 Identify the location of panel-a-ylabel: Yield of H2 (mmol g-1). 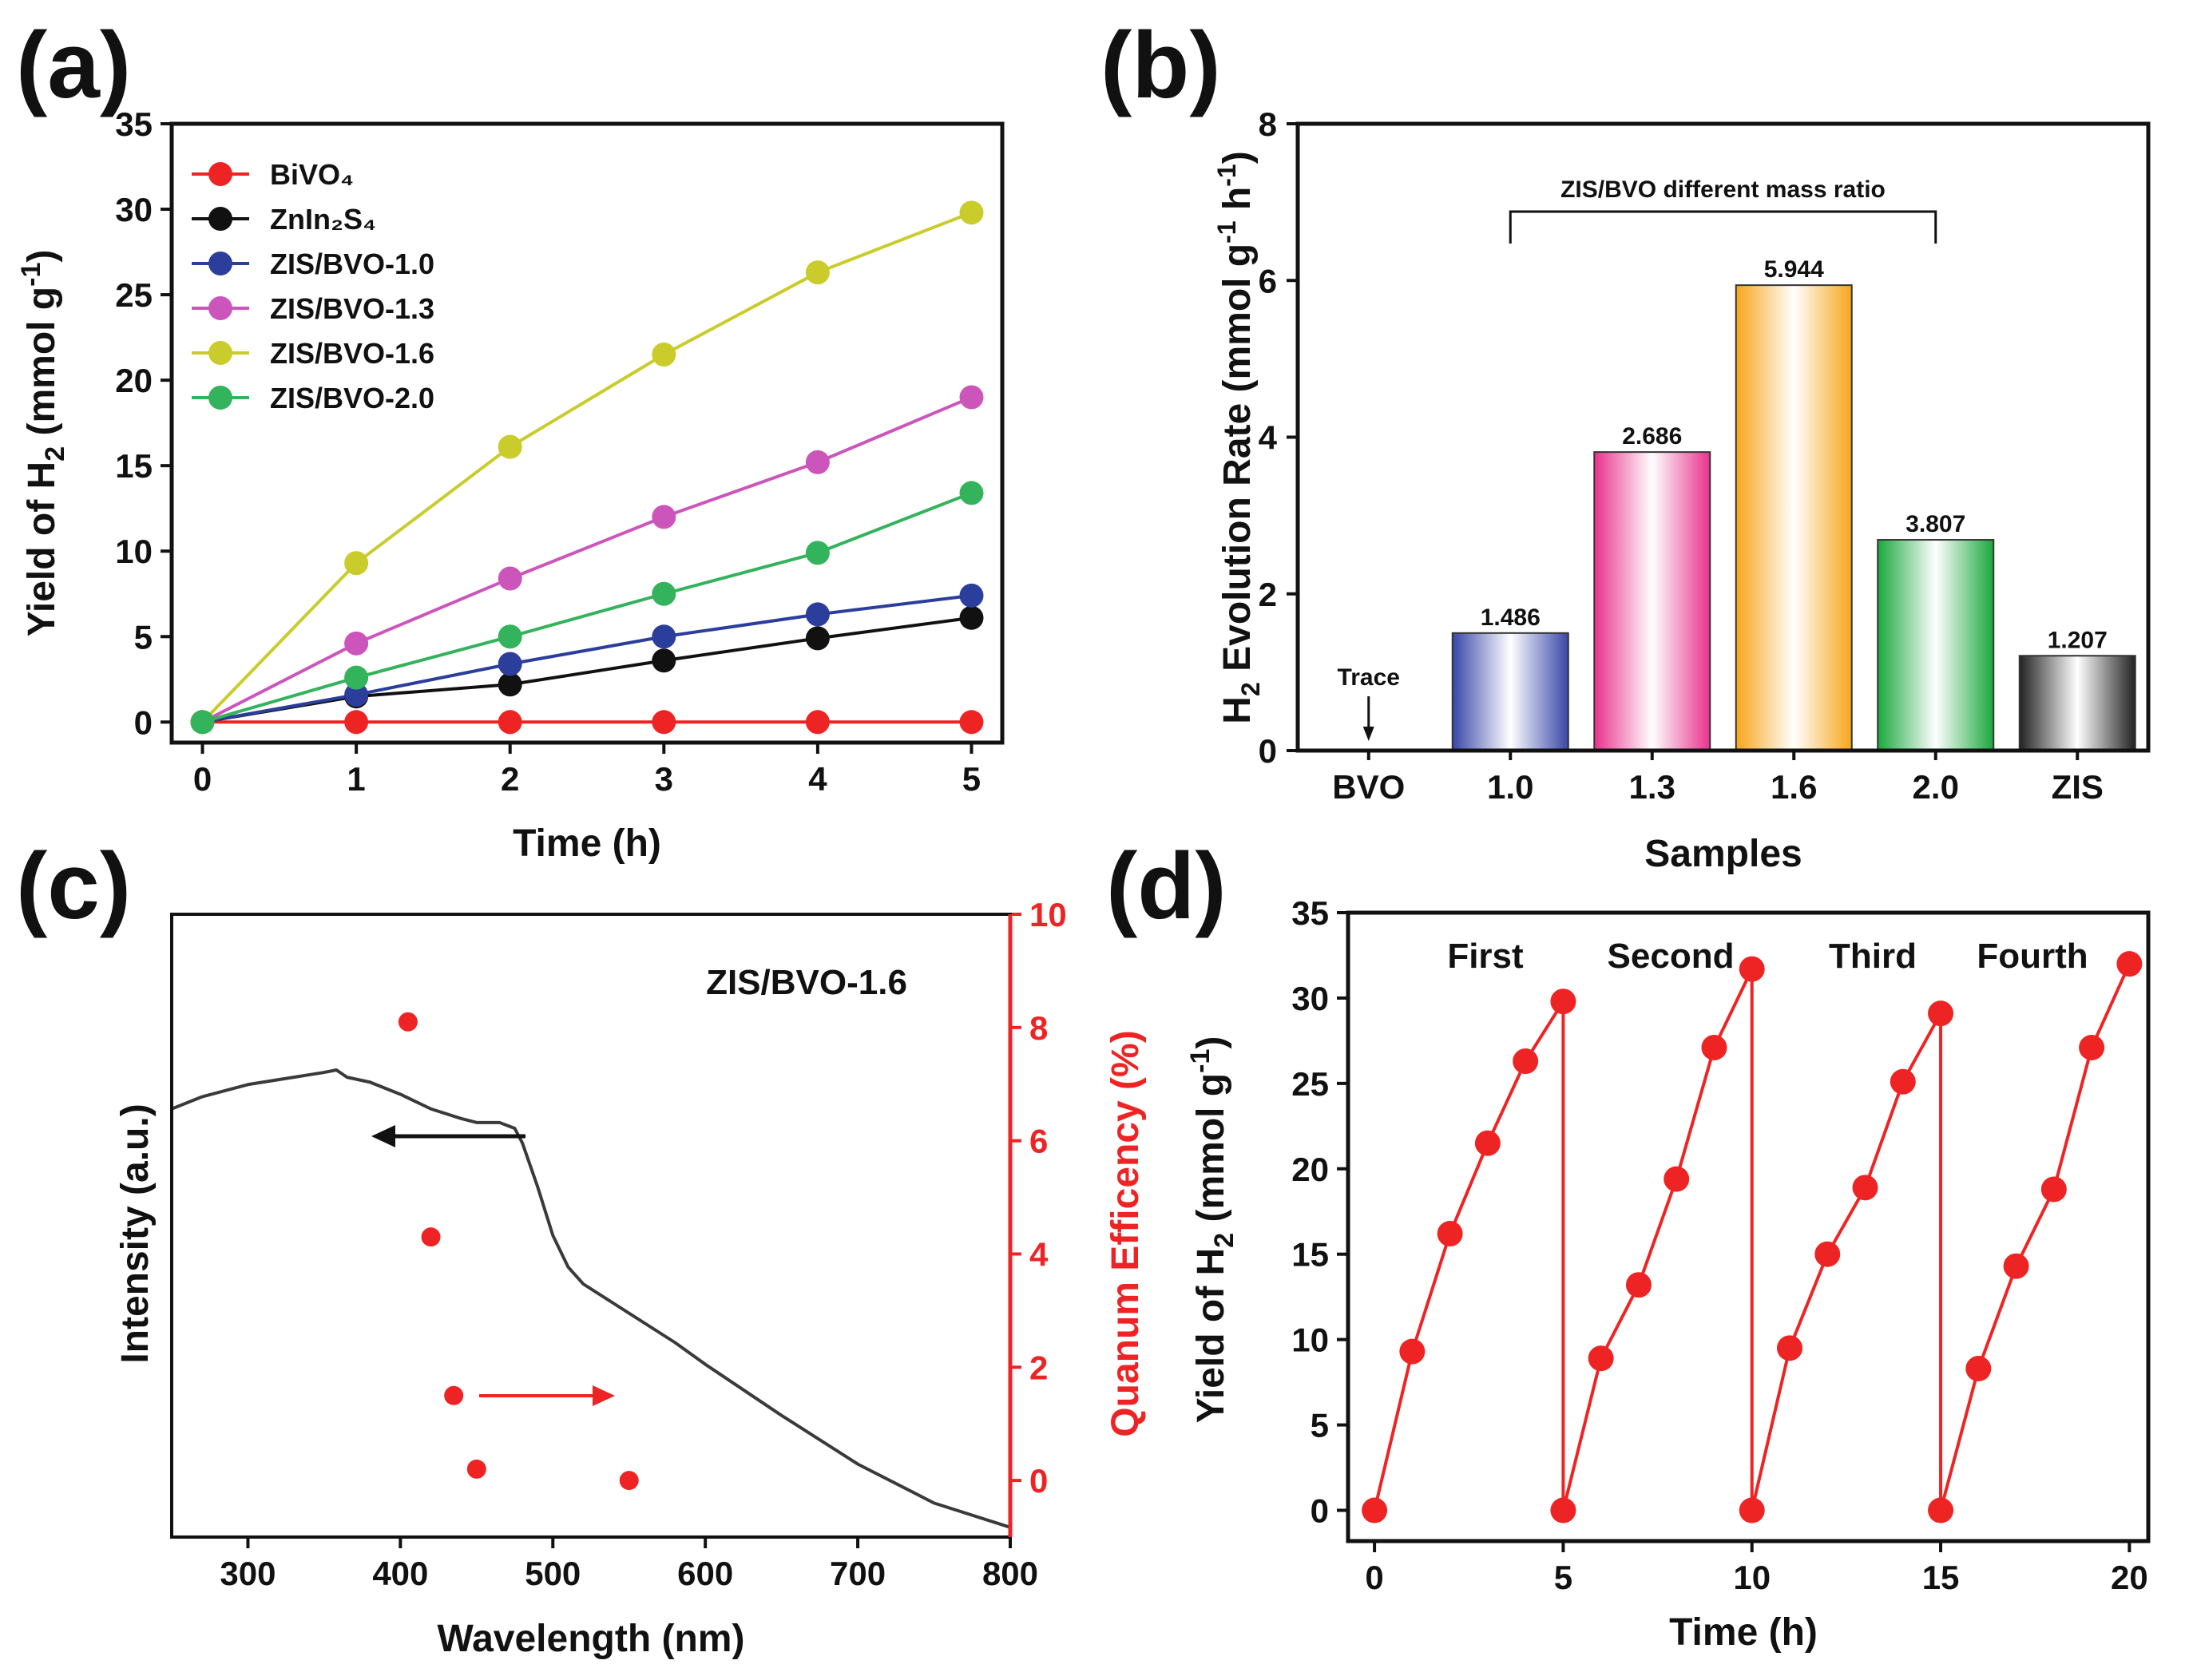
(43, 443).